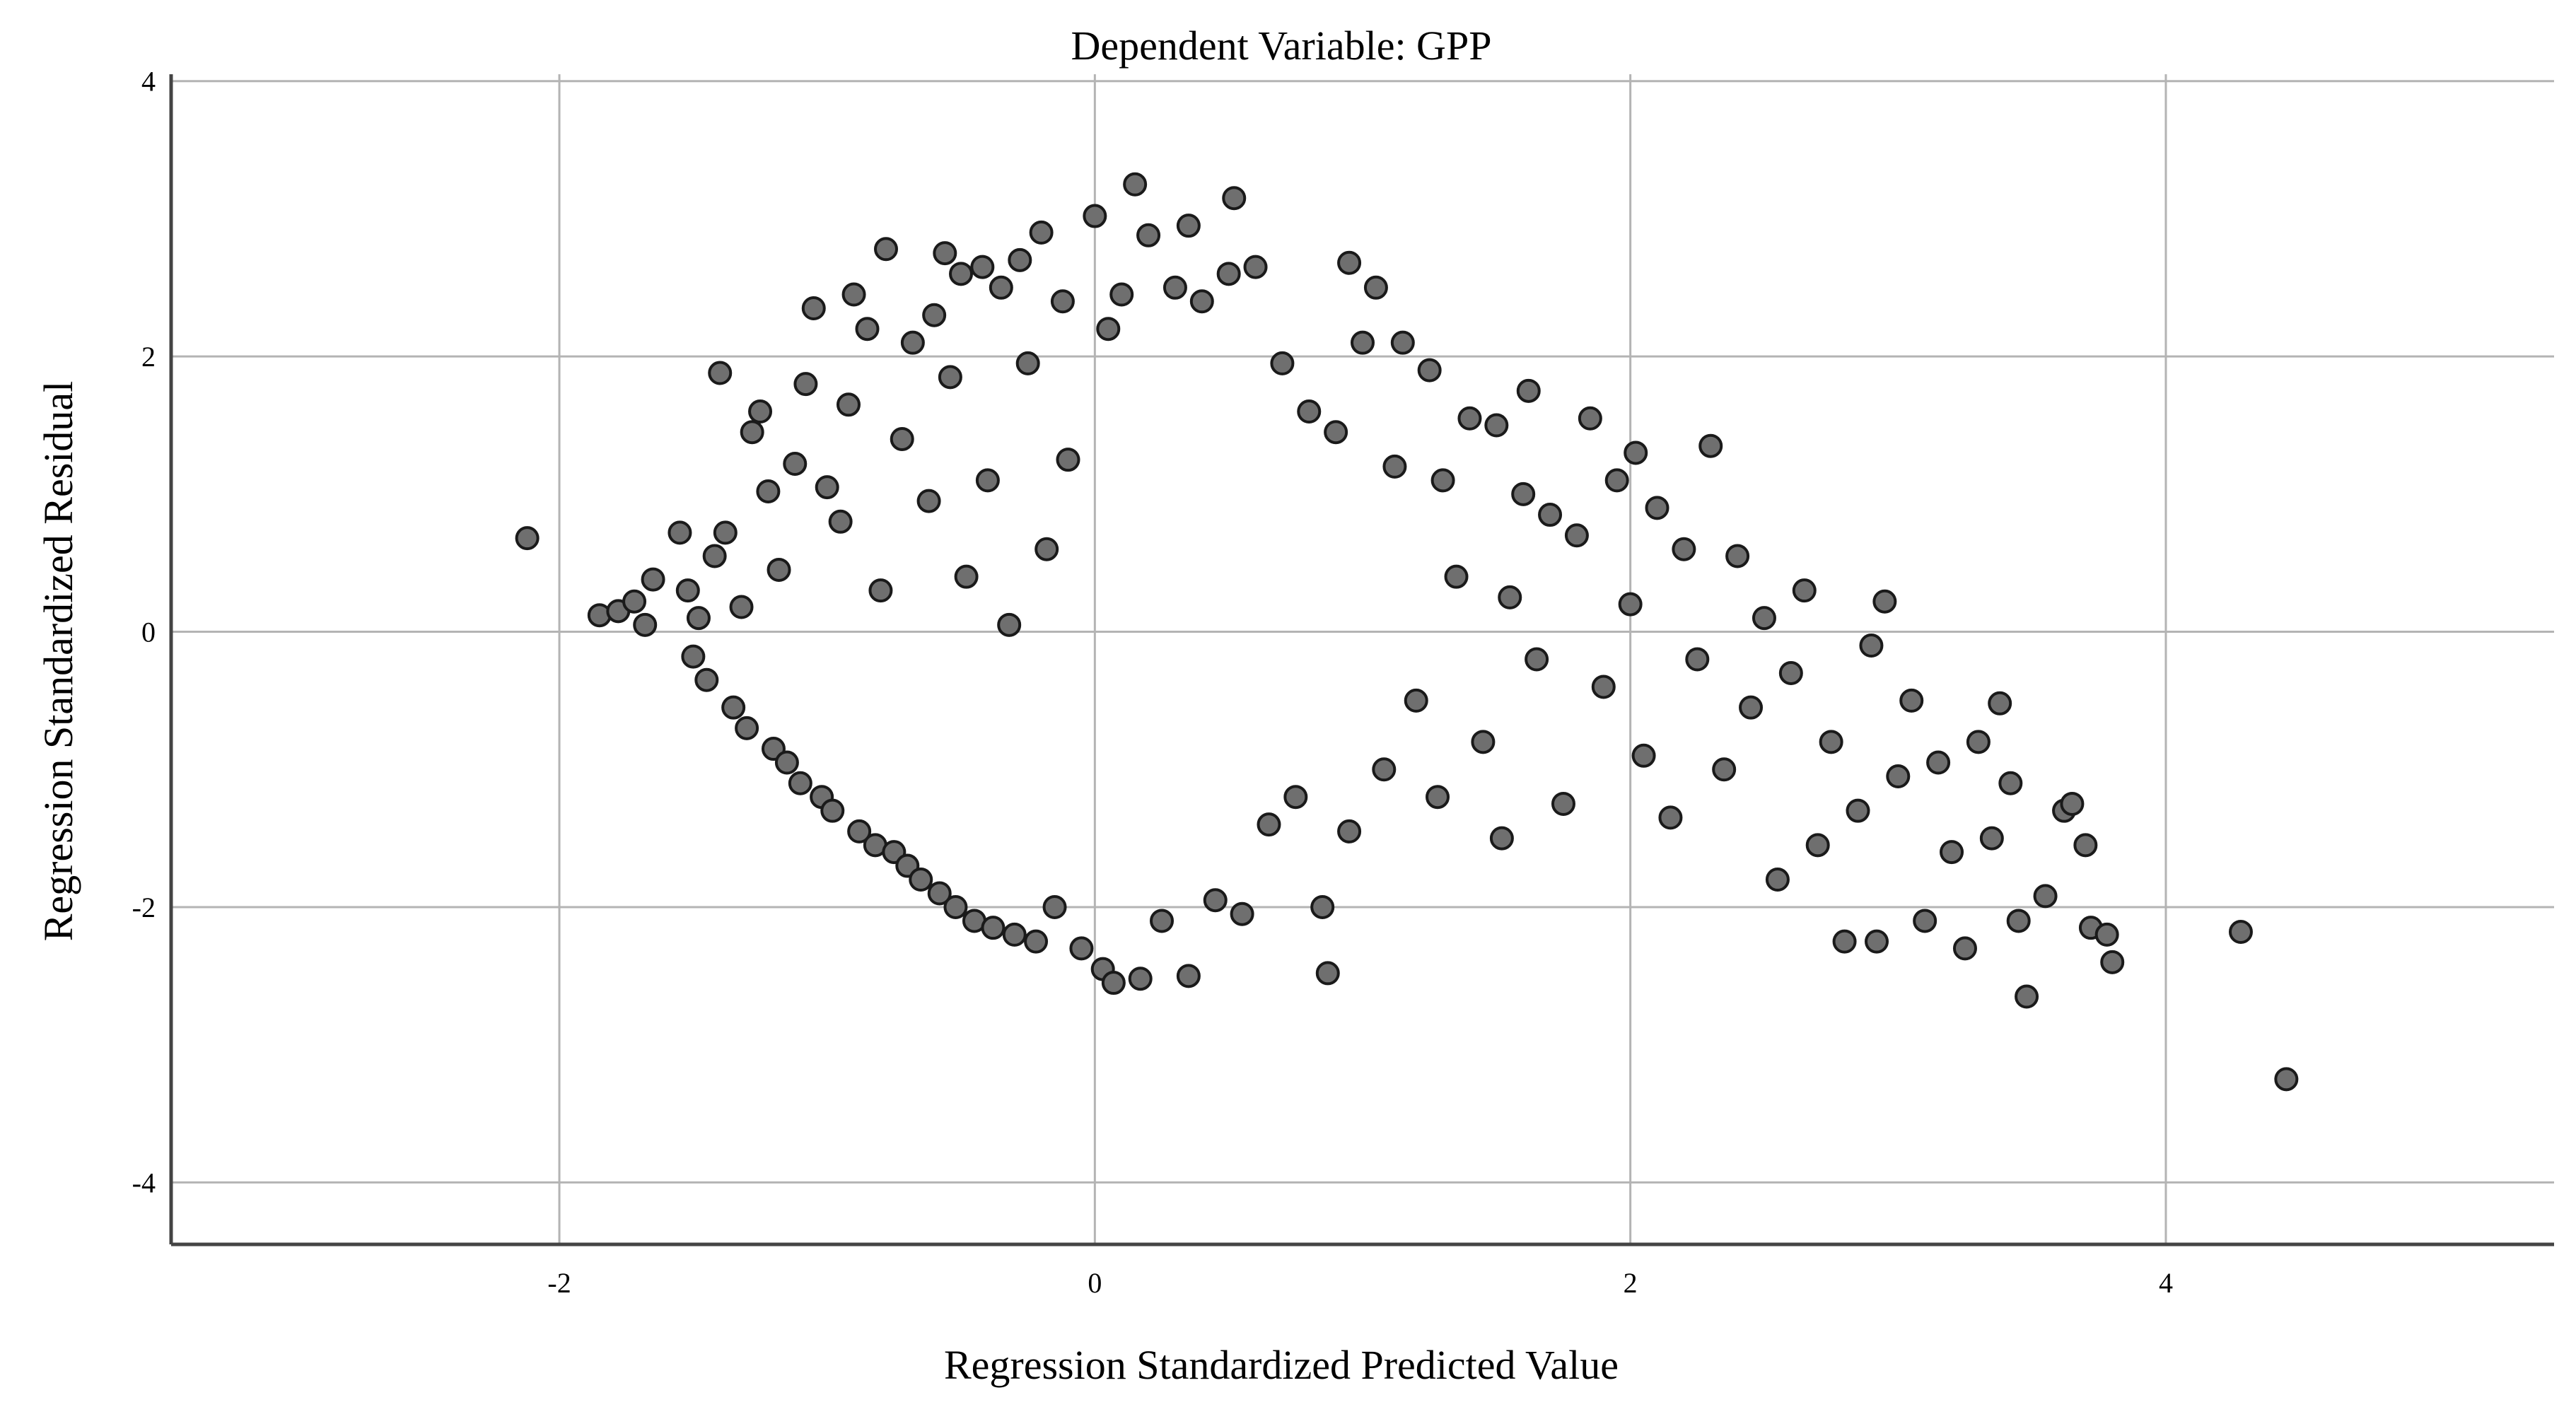  I want to click on y-axis-label: Regression Standardized Residual, so click(58, 661).